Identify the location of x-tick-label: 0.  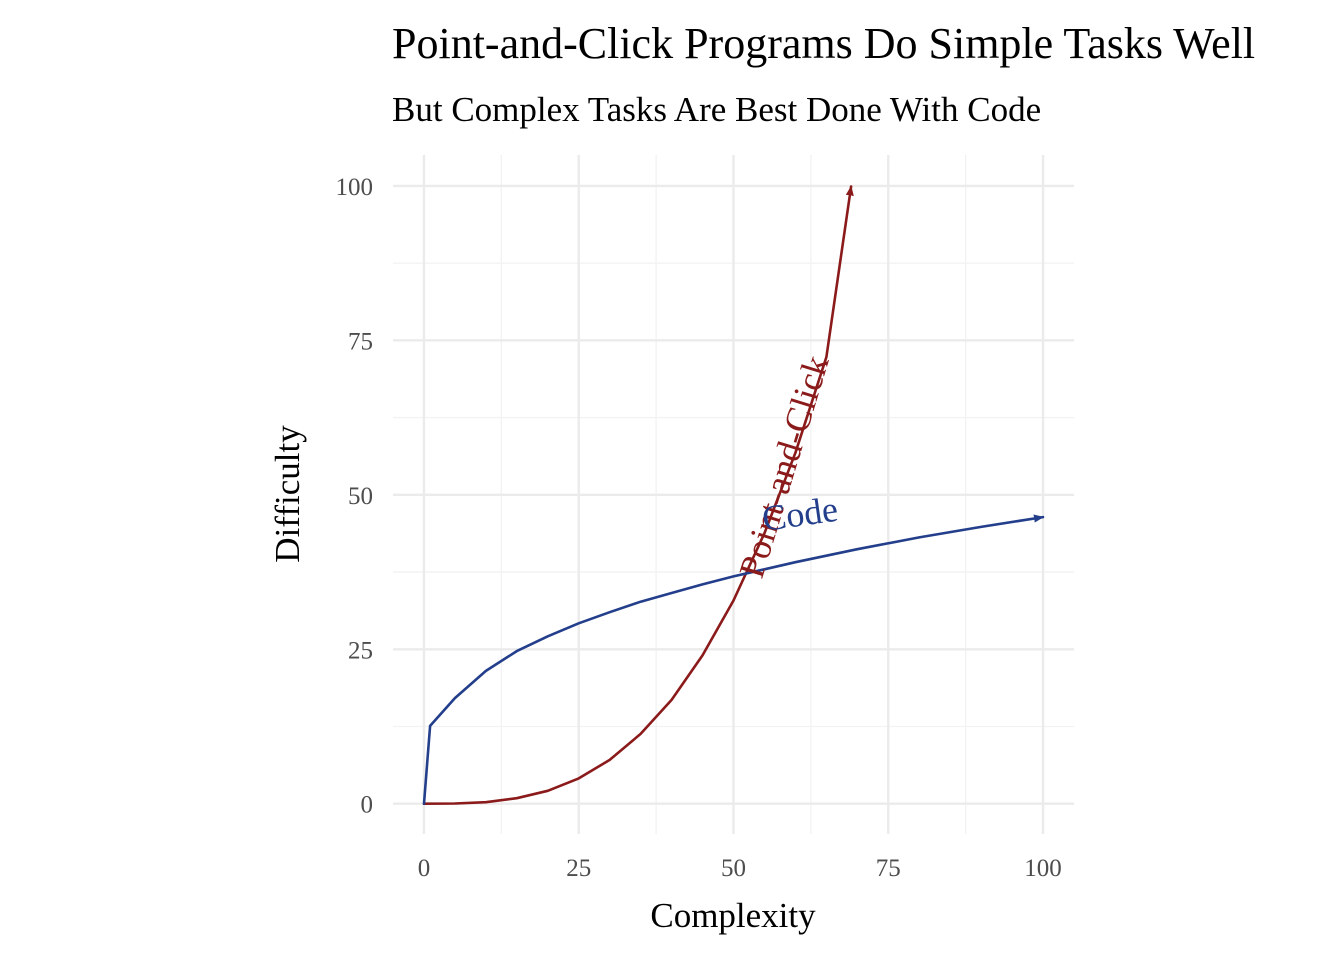
(424, 868).